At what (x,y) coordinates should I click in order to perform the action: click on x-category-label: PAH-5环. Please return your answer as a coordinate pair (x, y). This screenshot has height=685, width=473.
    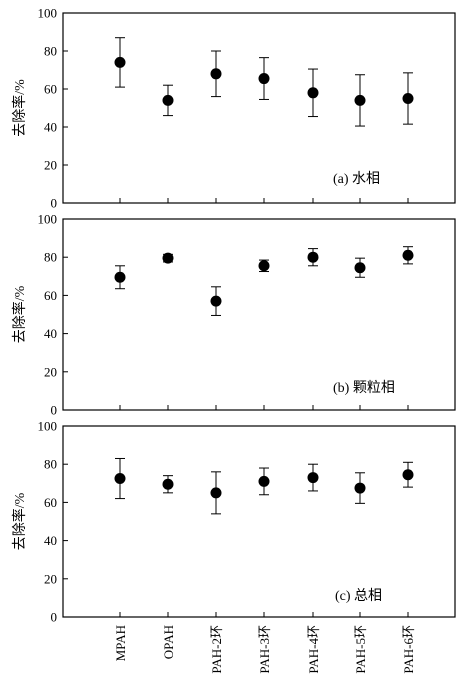
    Looking at the image, I should click on (360, 649).